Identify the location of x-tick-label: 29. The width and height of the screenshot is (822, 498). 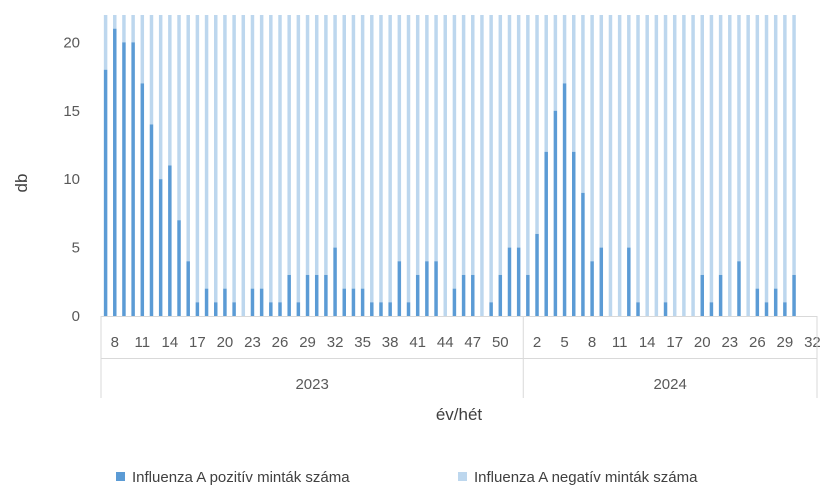
(307, 342).